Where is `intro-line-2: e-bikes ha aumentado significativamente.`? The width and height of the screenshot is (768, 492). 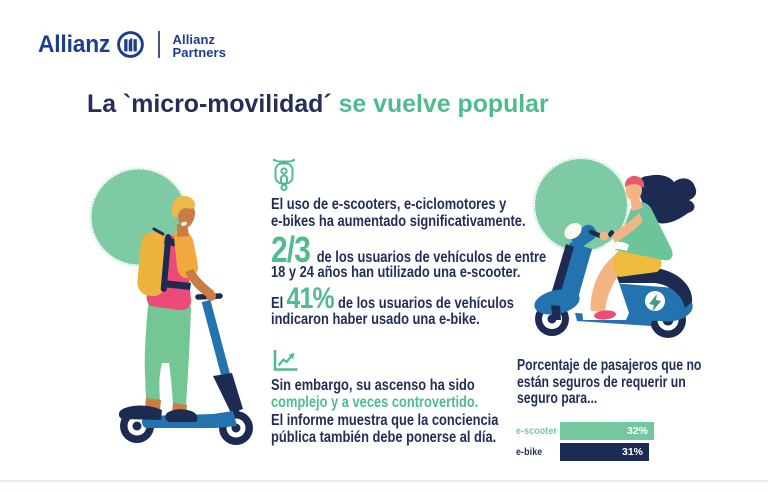
intro-line-2: e-bikes ha aumentado significativamente. is located at coordinates (398, 222).